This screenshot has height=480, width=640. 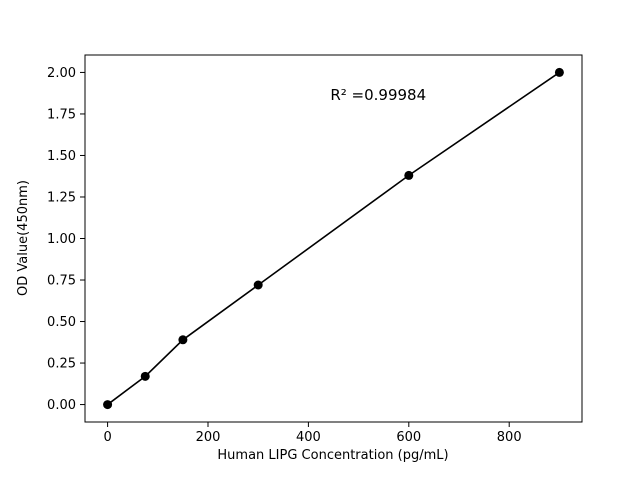 What do you see at coordinates (61, 322) in the screenshot?
I see `y-tick-label: 0.50` at bounding box center [61, 322].